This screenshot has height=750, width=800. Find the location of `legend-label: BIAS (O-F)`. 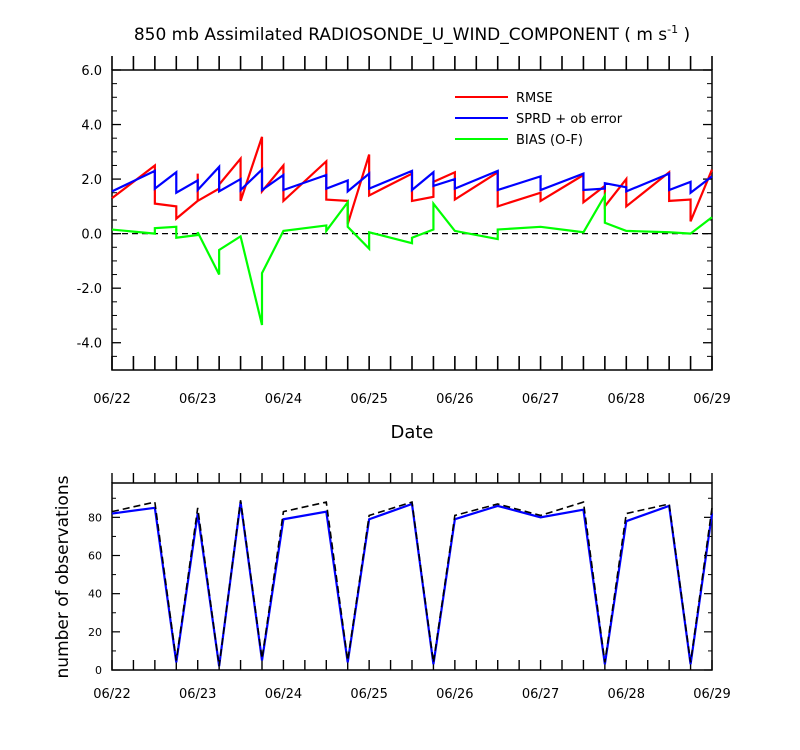

legend-label: BIAS (O-F) is located at coordinates (549, 140).